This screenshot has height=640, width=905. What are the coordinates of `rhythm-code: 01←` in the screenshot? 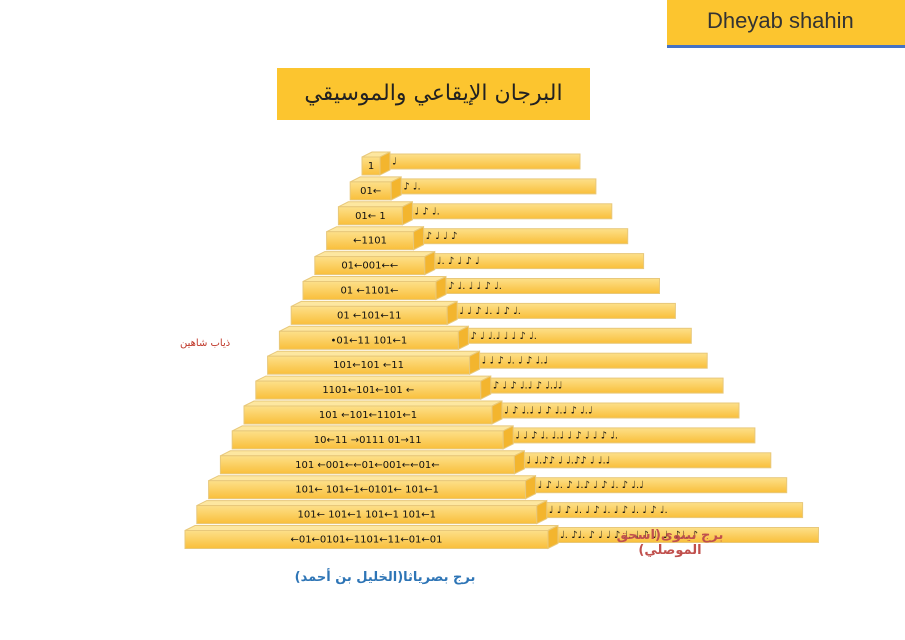 It's located at (370, 191).